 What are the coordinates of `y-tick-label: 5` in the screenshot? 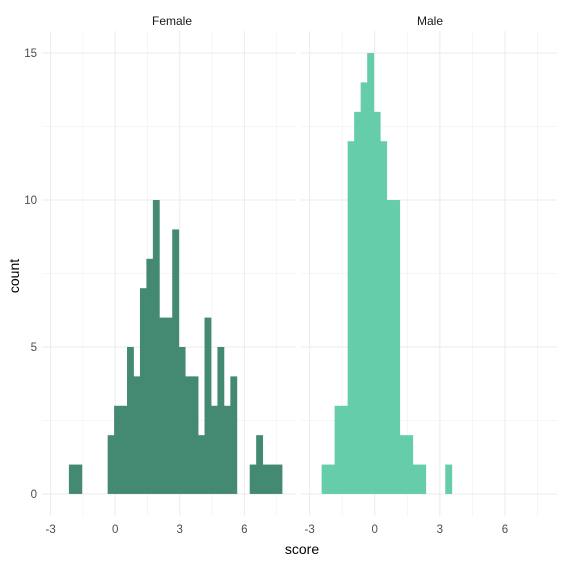 It's located at (34, 348).